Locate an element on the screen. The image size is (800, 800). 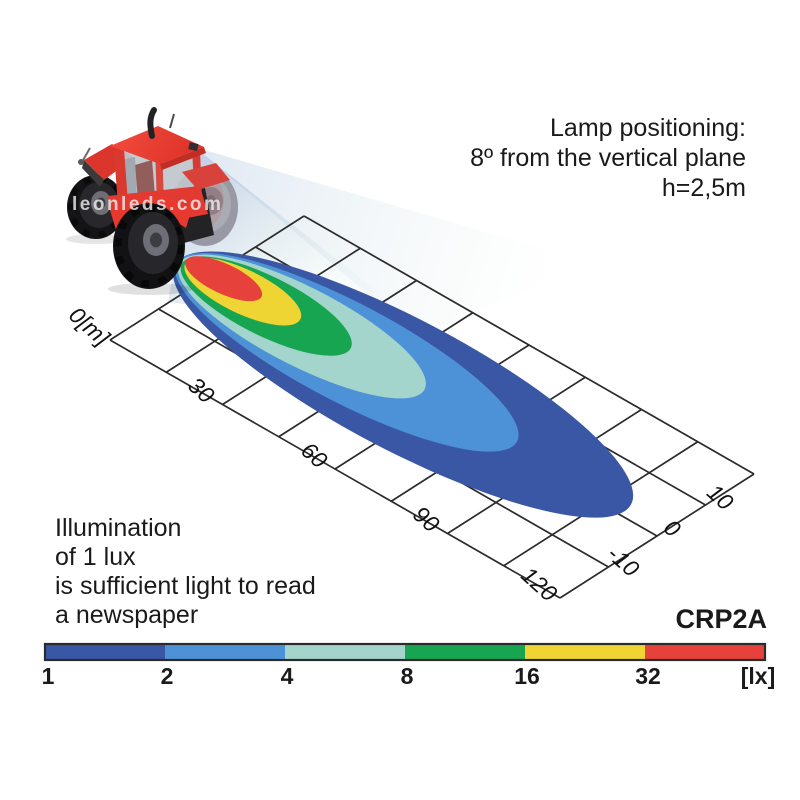
colorbar-label-8: 8 is located at coordinates (407, 676).